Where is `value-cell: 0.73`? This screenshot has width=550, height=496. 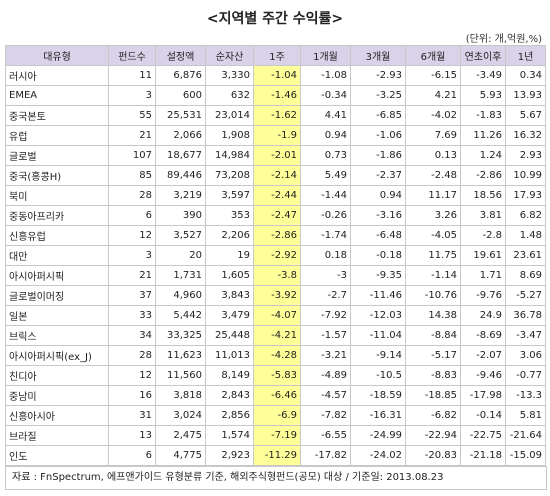 value-cell: 0.73 is located at coordinates (325, 155).